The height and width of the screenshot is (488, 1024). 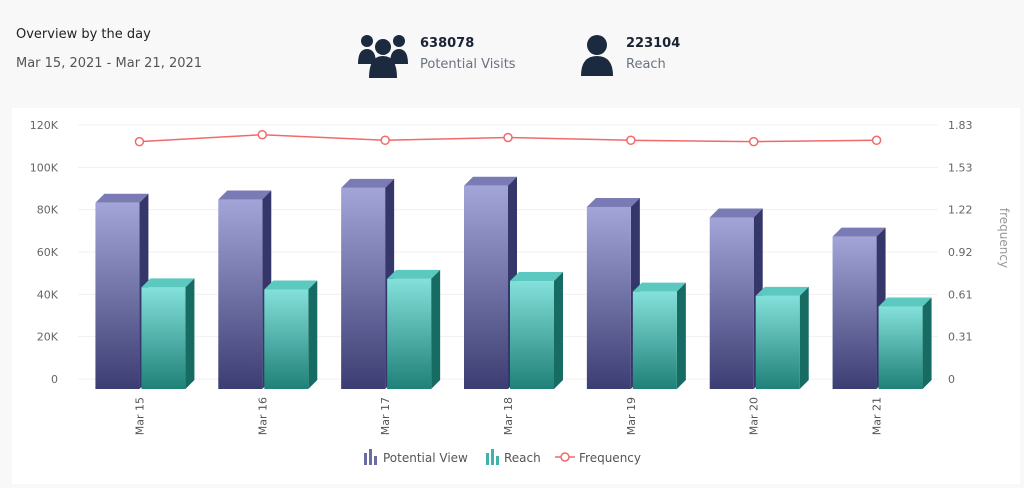 I want to click on y-tick-label: 120K, so click(x=44, y=125).